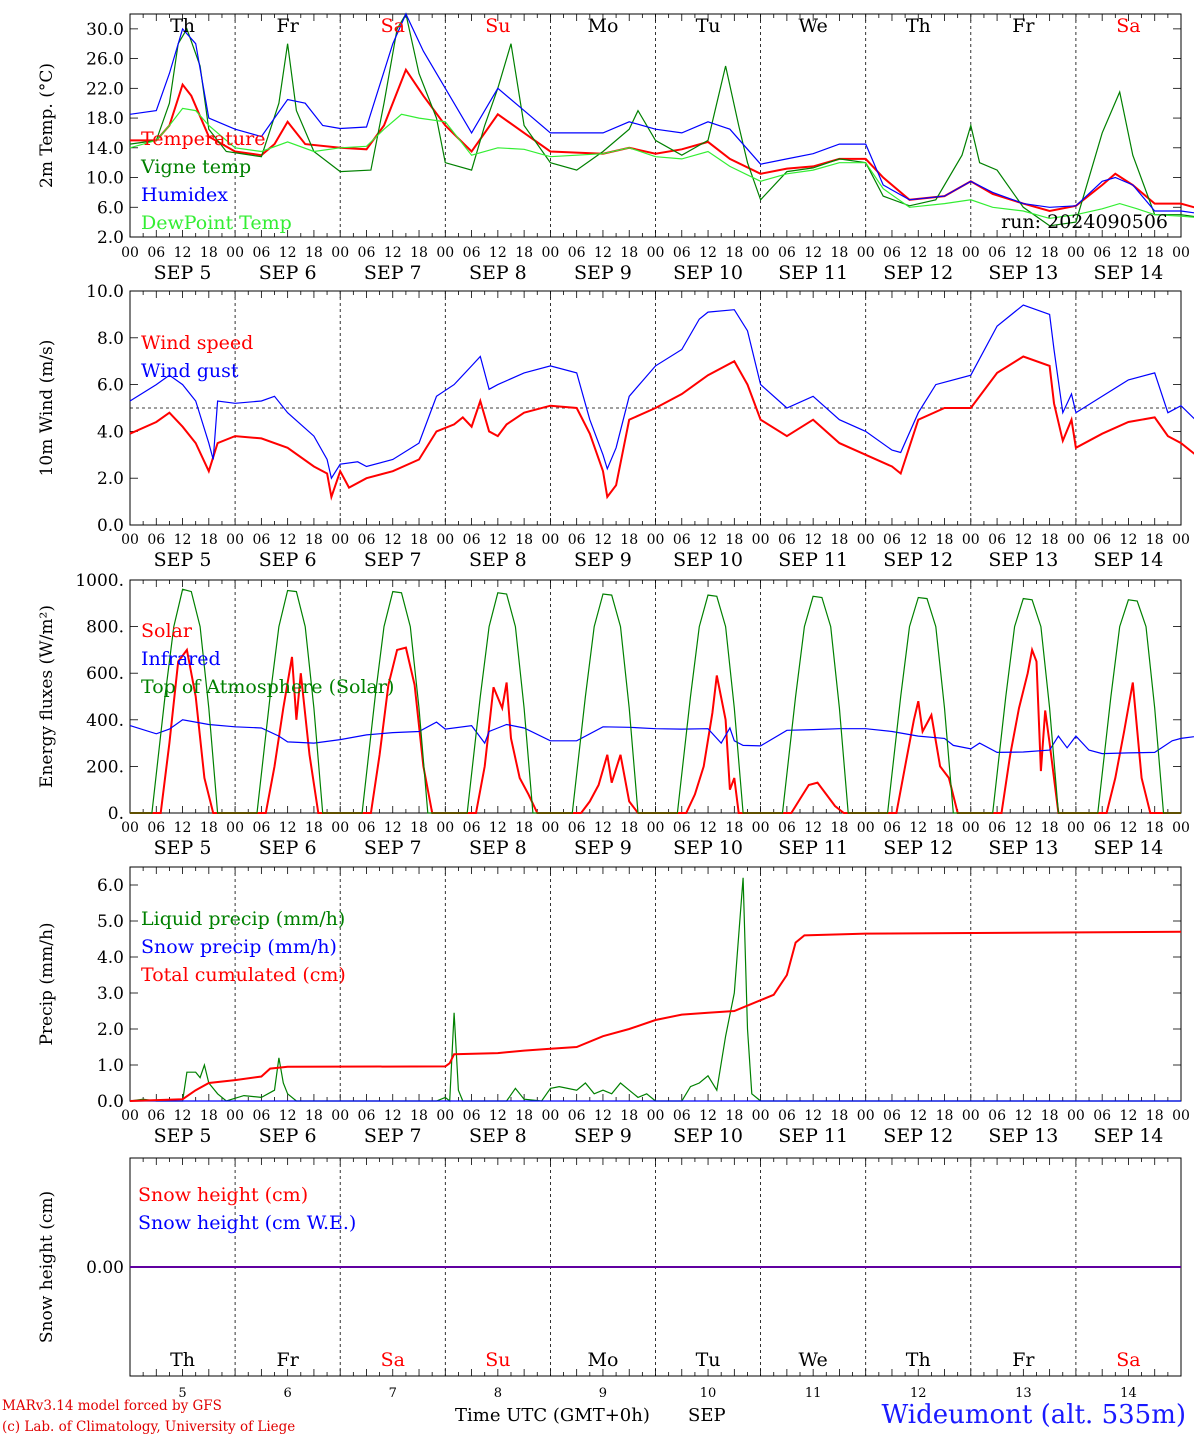 The width and height of the screenshot is (1194, 1440). Describe the element at coordinates (203, 139) in the screenshot. I see `legend-entry: Temperature` at that location.